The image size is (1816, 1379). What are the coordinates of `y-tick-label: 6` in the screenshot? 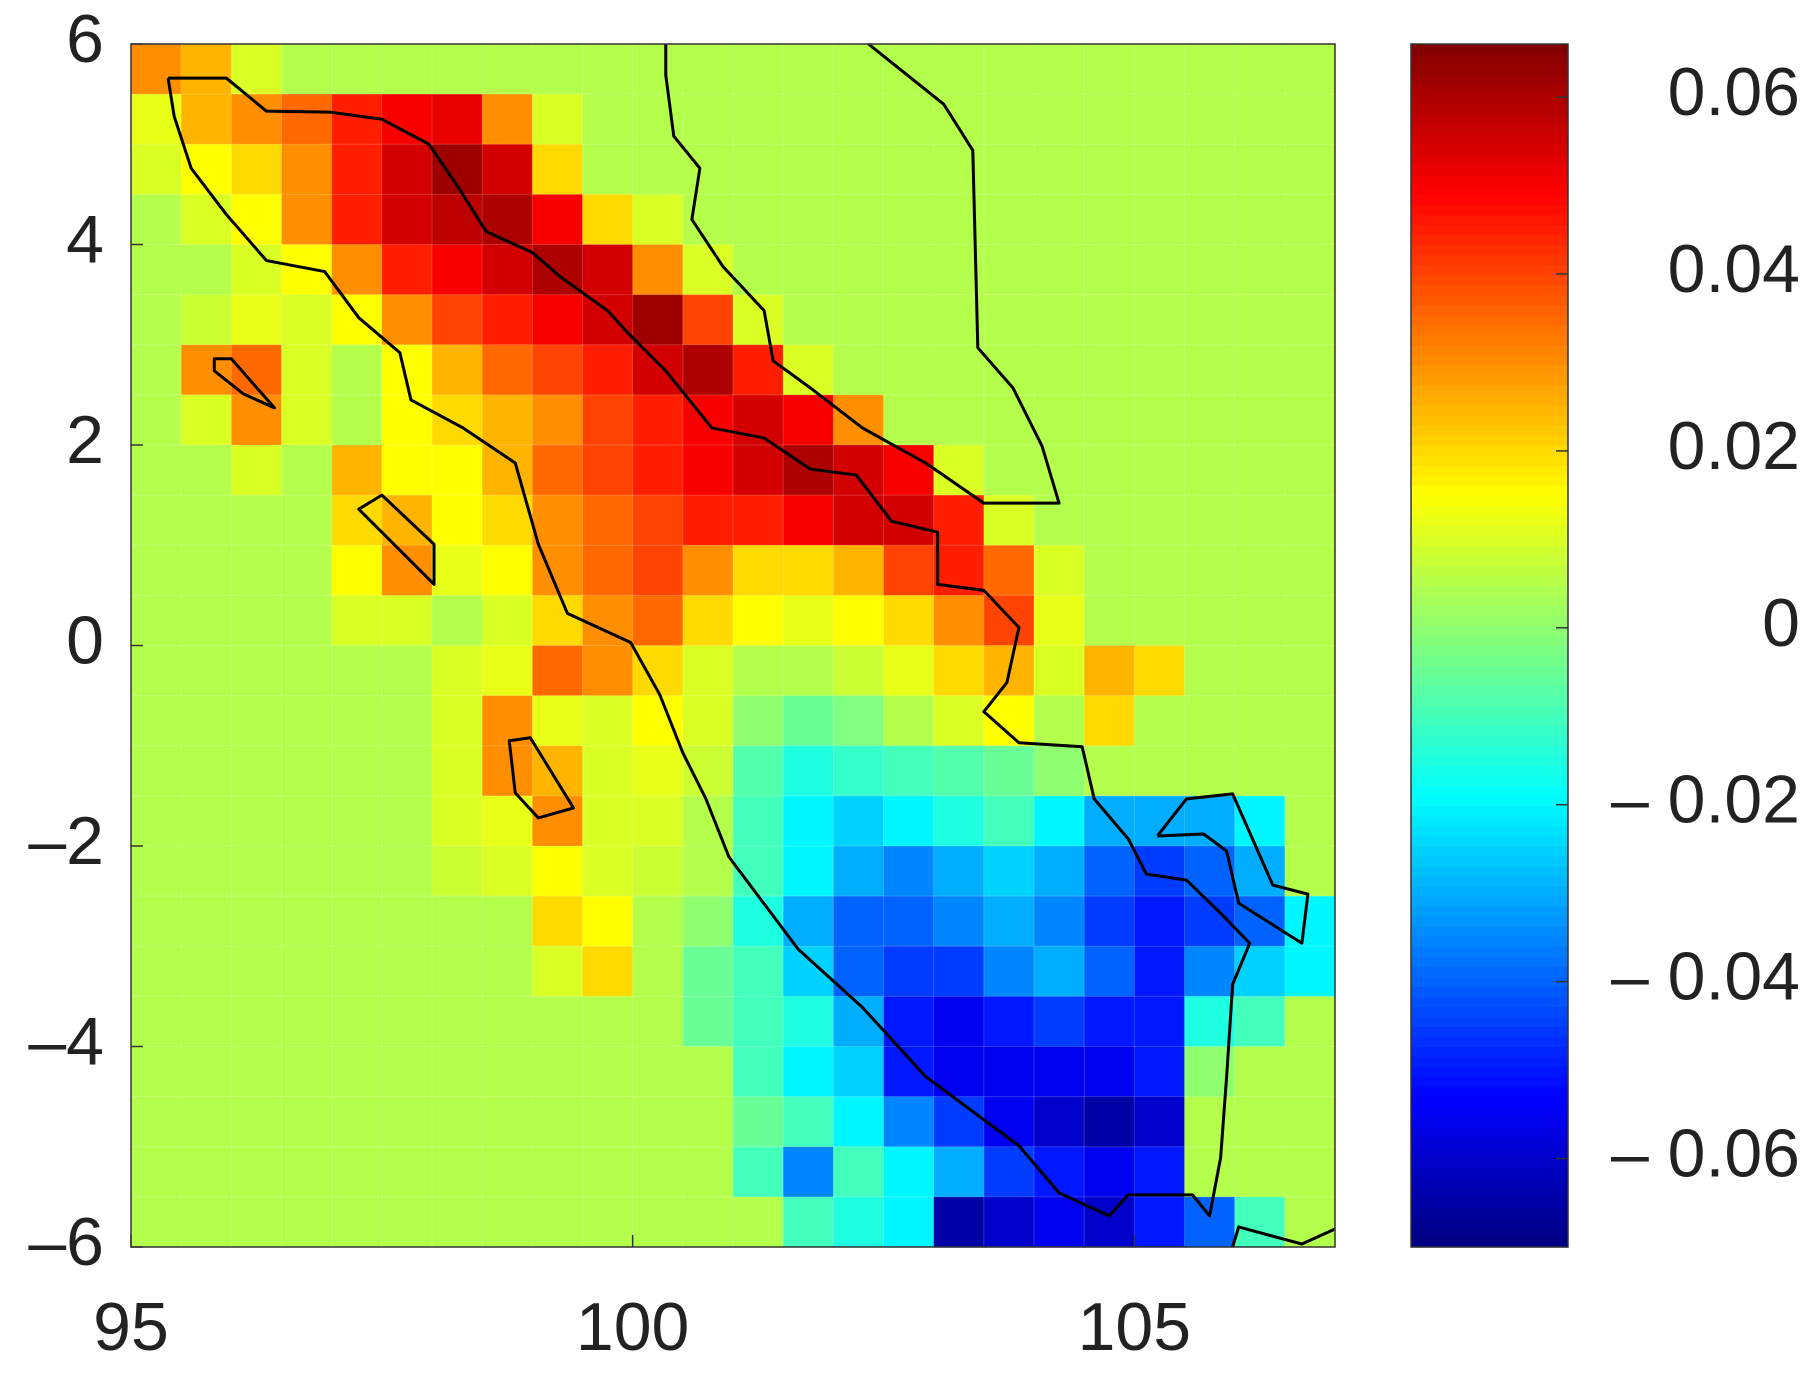 It's located at (85, 39).